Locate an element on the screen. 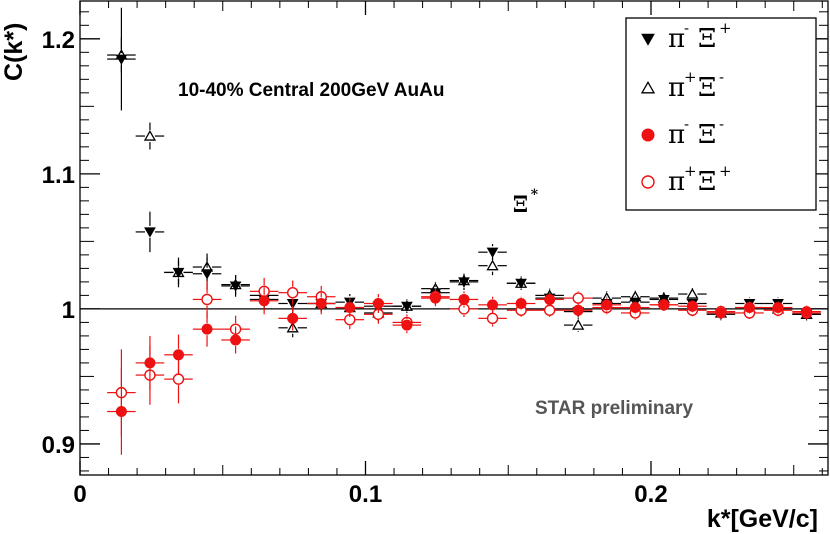 The height and width of the screenshot is (534, 830). legend-entry: π- Ξ + is located at coordinates (686, 36).